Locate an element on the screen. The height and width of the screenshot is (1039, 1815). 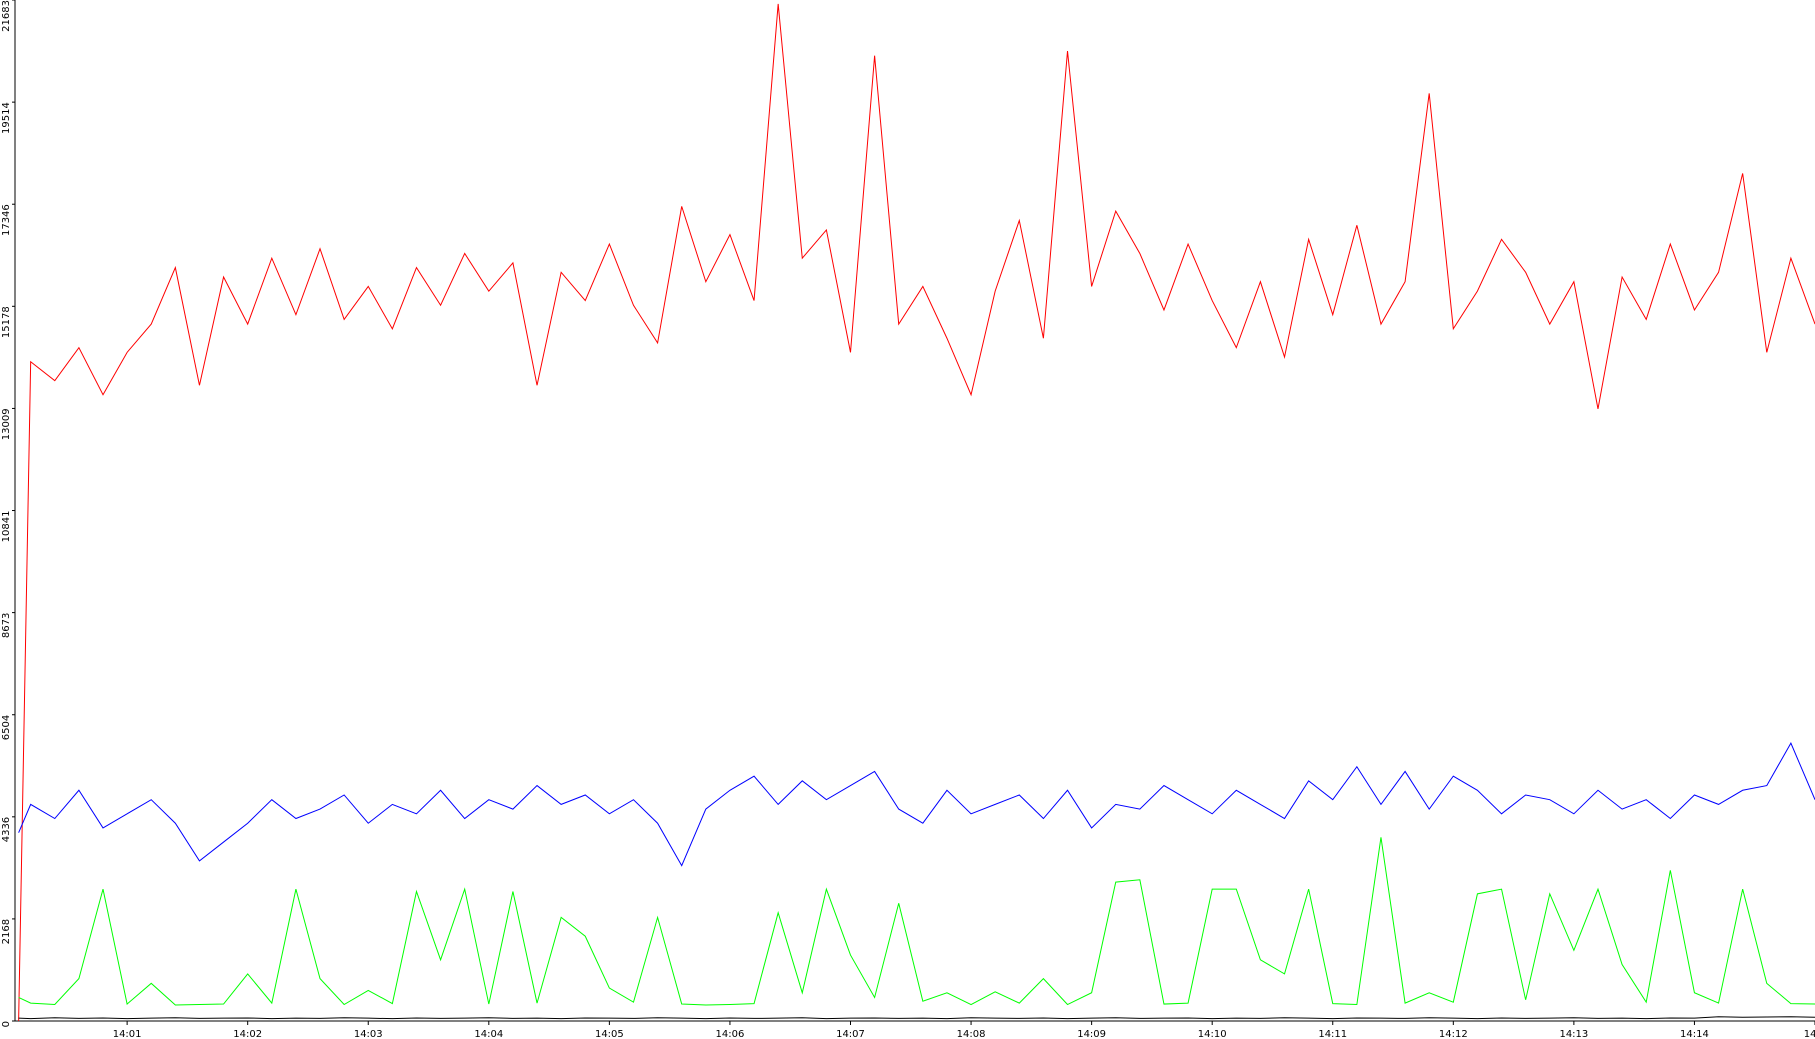
y-tick-label: 17346 is located at coordinates (6, 220).